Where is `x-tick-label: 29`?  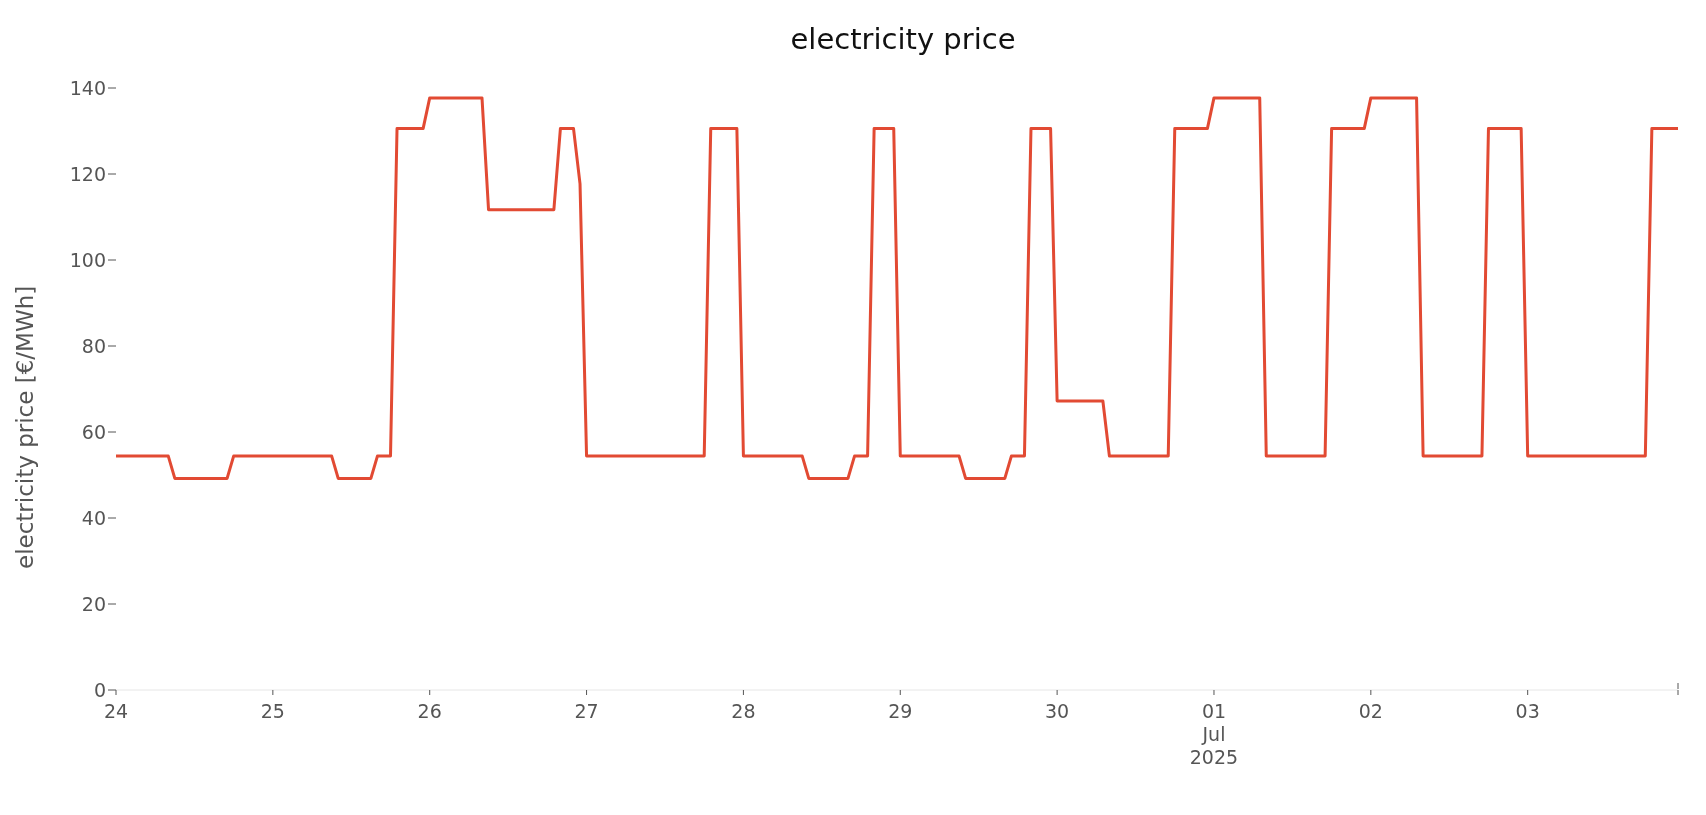
x-tick-label: 29 is located at coordinates (900, 711).